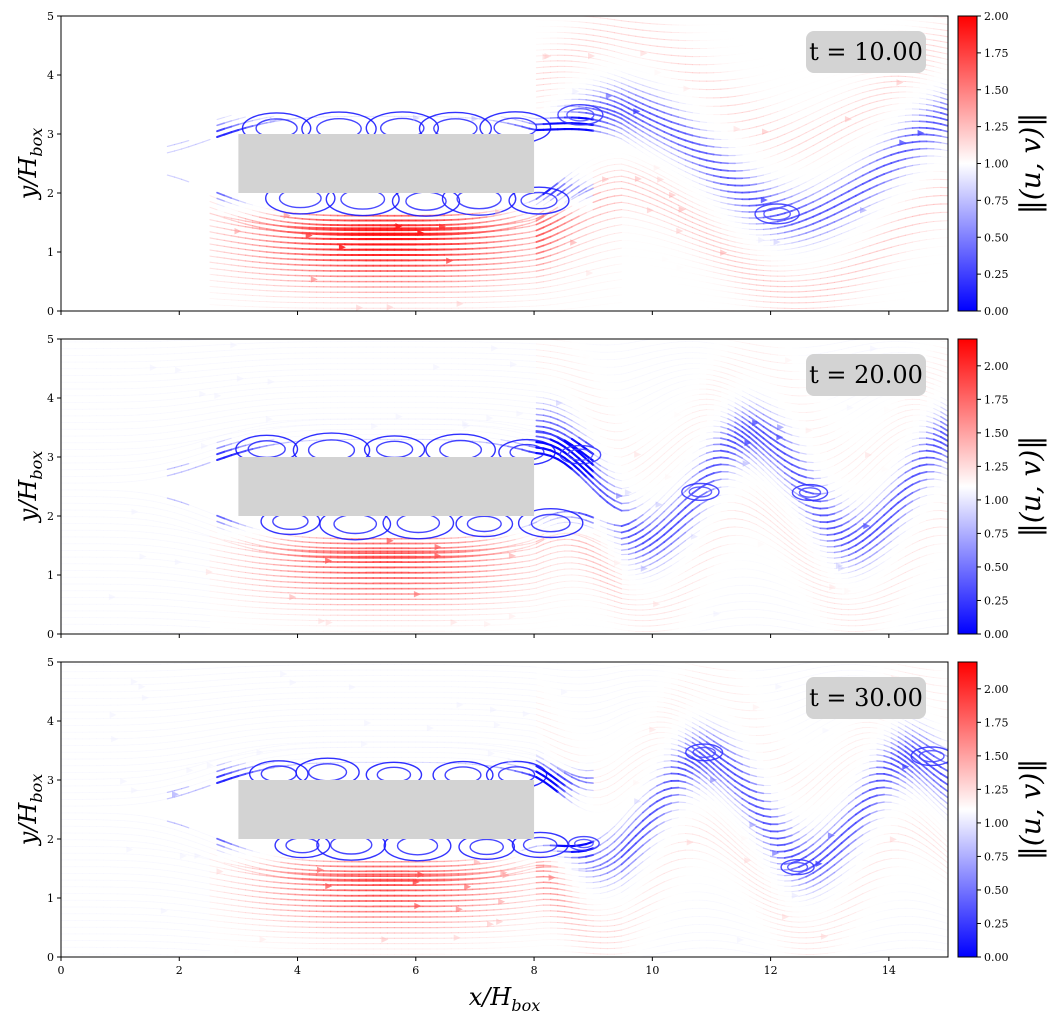 The height and width of the screenshot is (1023, 1053). What do you see at coordinates (415, 970) in the screenshot?
I see `x-tick-label: 6` at bounding box center [415, 970].